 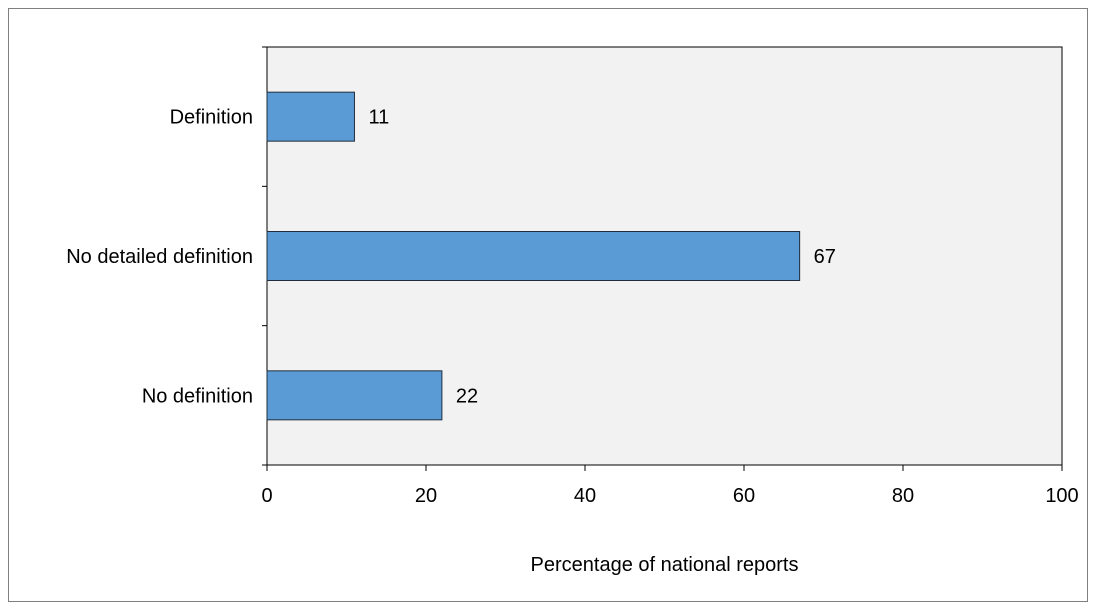 What do you see at coordinates (378, 118) in the screenshot?
I see `data-label-0: 11` at bounding box center [378, 118].